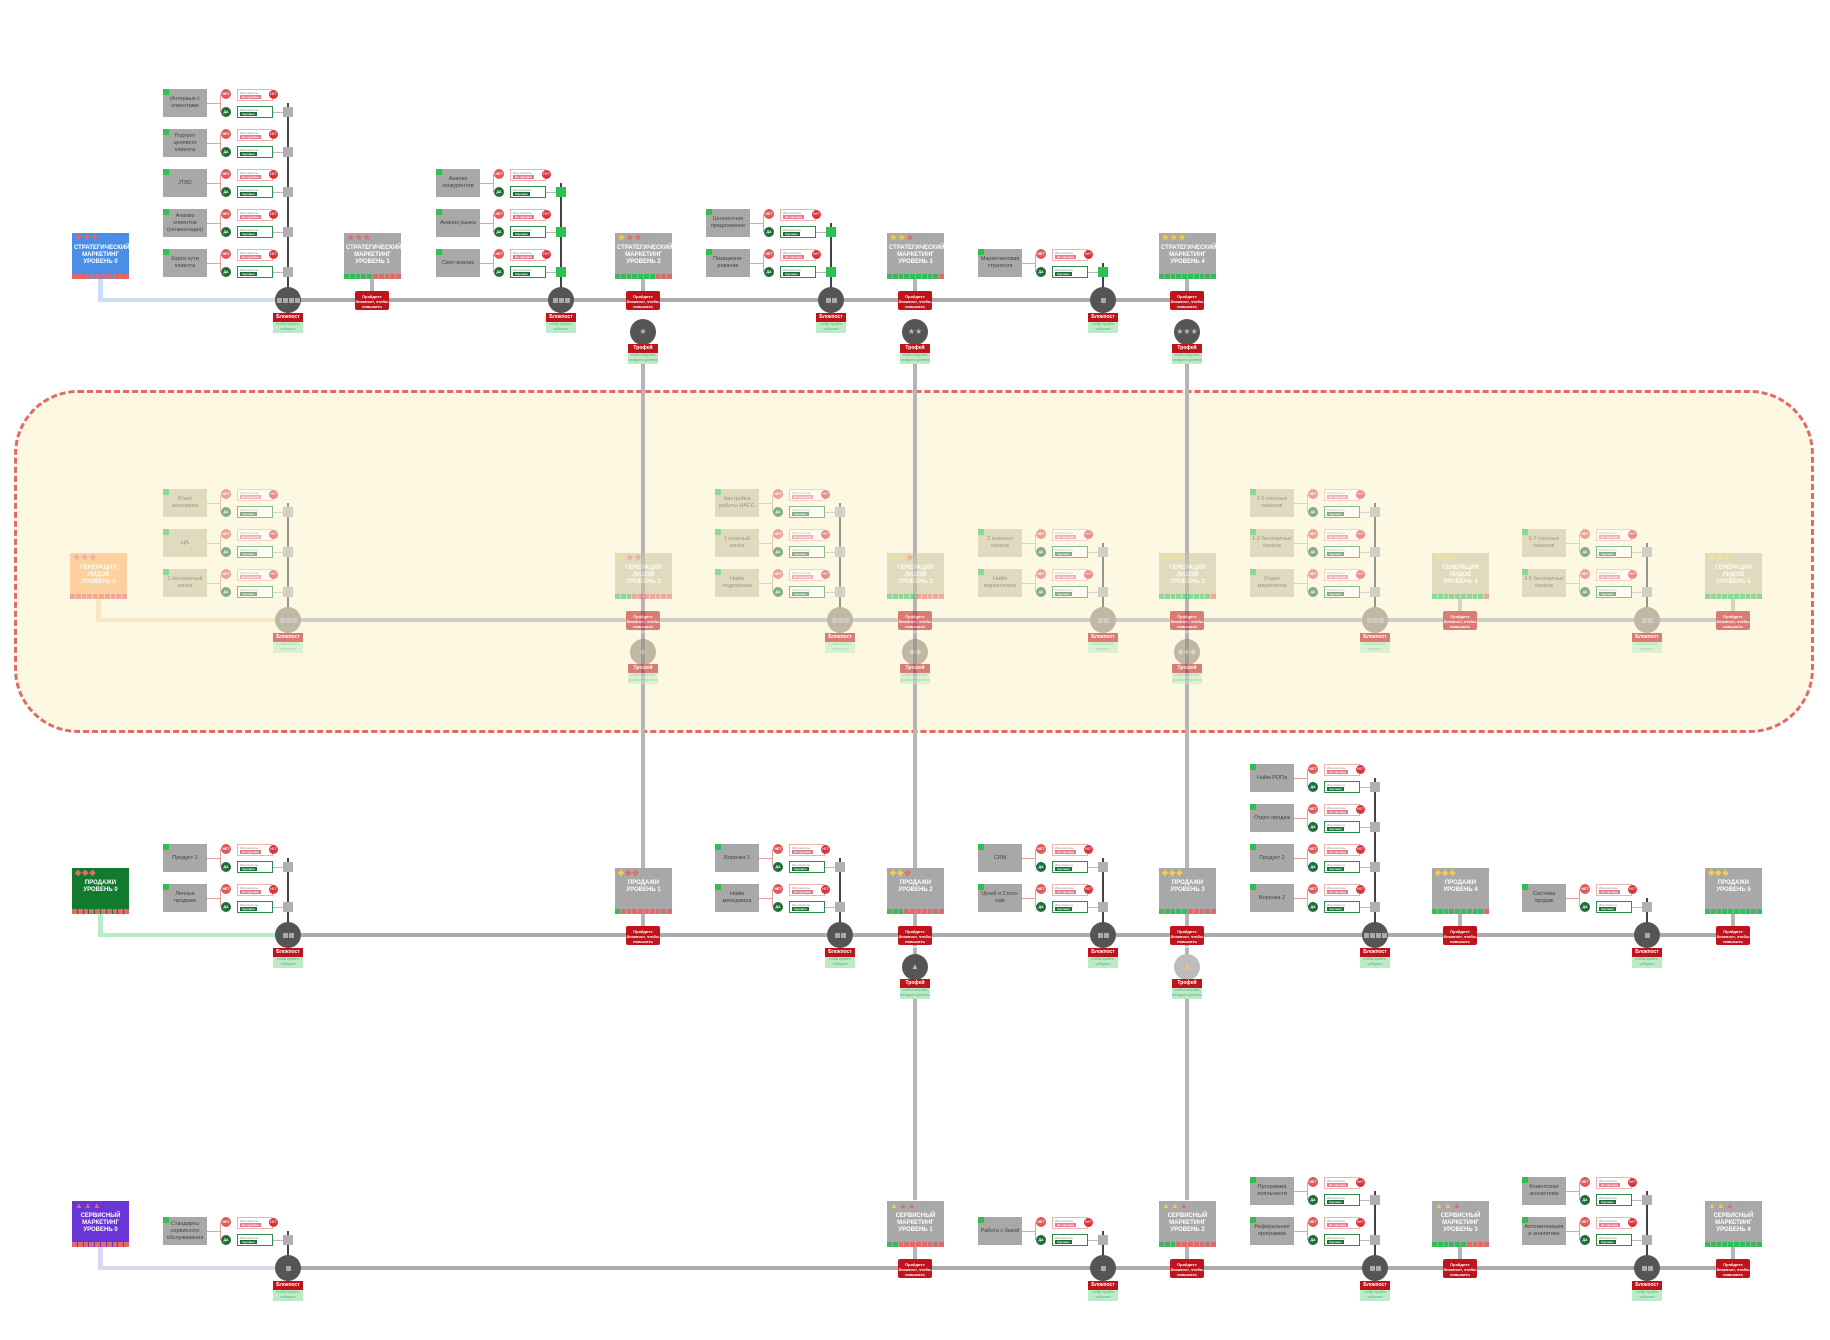  What do you see at coordinates (1187, 891) in the screenshot?
I see `level-card: ◆◆◆ ПРОДАЖИ УРОВЕНЬ 3` at bounding box center [1187, 891].